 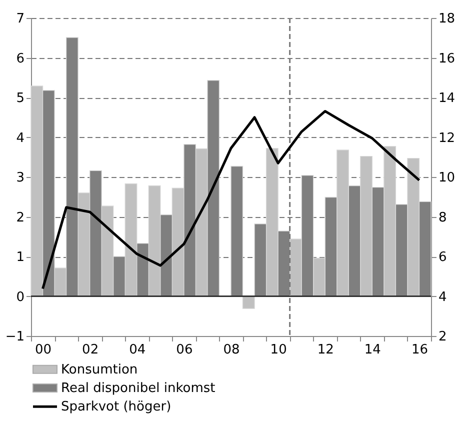 I want to click on x-tick-label: 16, so click(x=419, y=350).